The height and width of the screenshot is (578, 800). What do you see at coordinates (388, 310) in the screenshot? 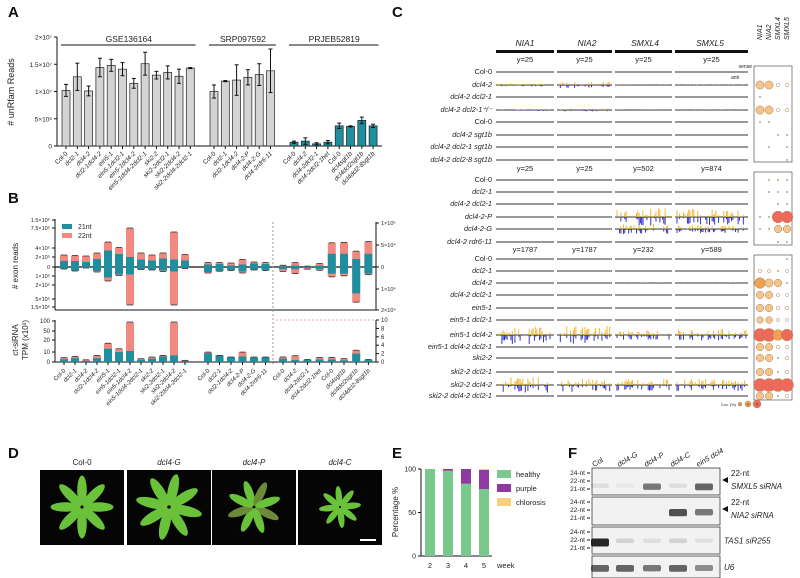
I see `y-tick-label: 2×10⁴` at bounding box center [388, 310].